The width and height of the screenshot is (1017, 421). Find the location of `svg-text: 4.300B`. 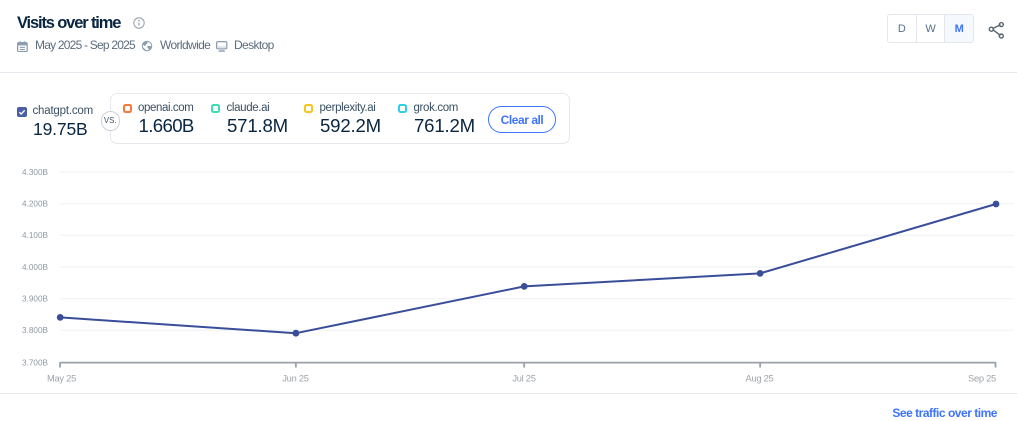

svg-text: 4.300B is located at coordinates (35, 172).